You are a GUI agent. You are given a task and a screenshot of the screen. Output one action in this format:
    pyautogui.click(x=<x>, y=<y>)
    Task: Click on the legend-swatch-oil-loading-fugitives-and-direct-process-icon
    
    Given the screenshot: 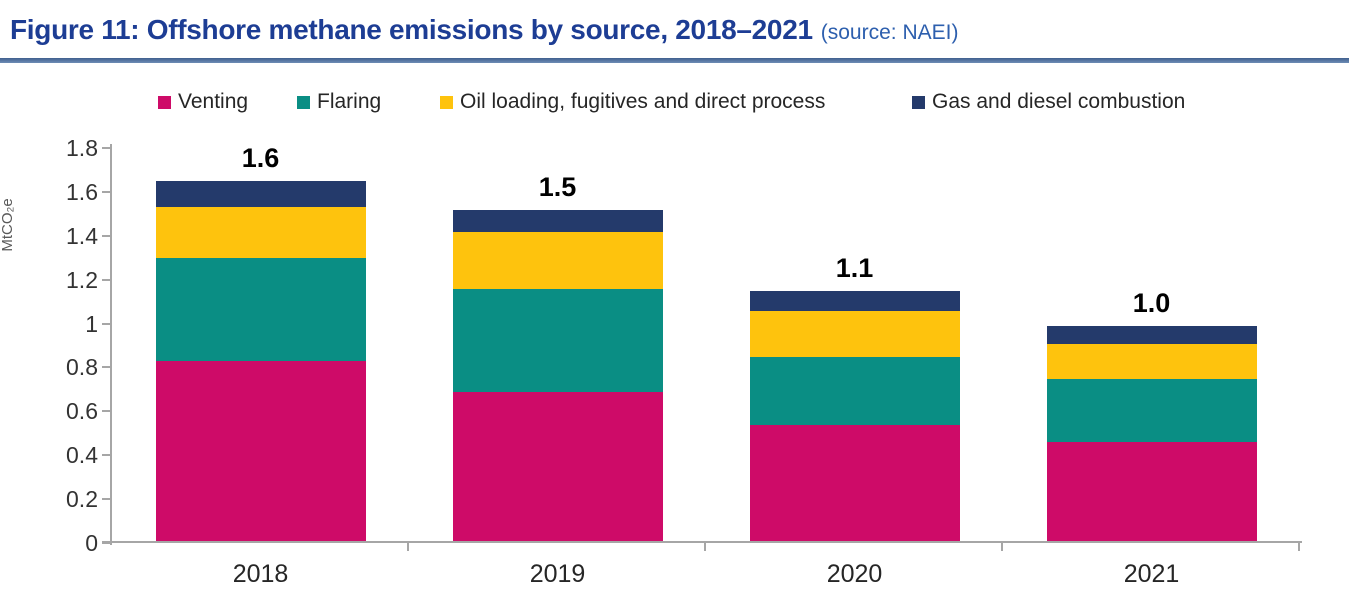 What is the action you would take?
    pyautogui.click(x=446, y=102)
    